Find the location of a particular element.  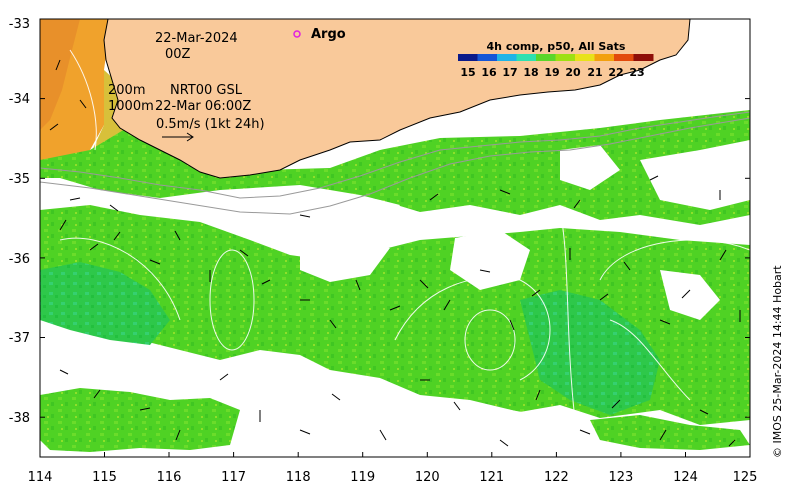

y-tick-label: -34 is located at coordinates (19, 99).